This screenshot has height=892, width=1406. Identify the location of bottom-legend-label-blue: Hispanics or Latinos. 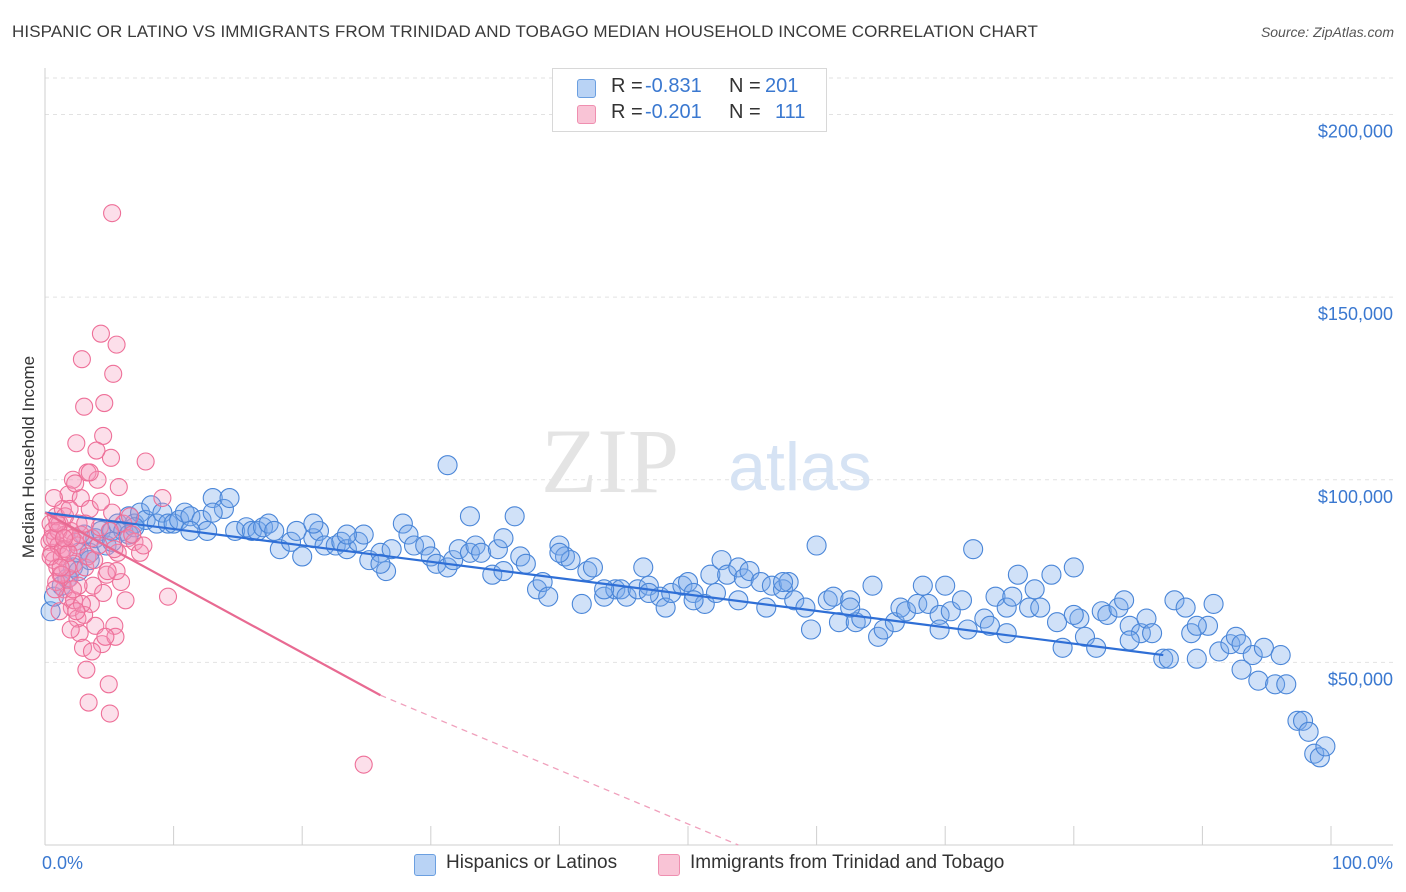
(532, 862).